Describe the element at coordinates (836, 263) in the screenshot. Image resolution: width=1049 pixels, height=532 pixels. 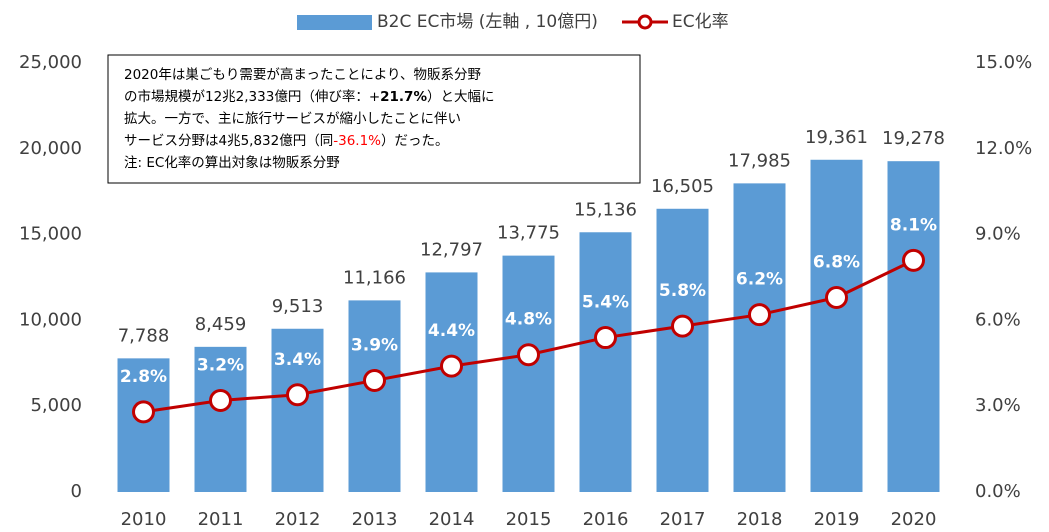
I see `line-value-label: 6.8%` at that location.